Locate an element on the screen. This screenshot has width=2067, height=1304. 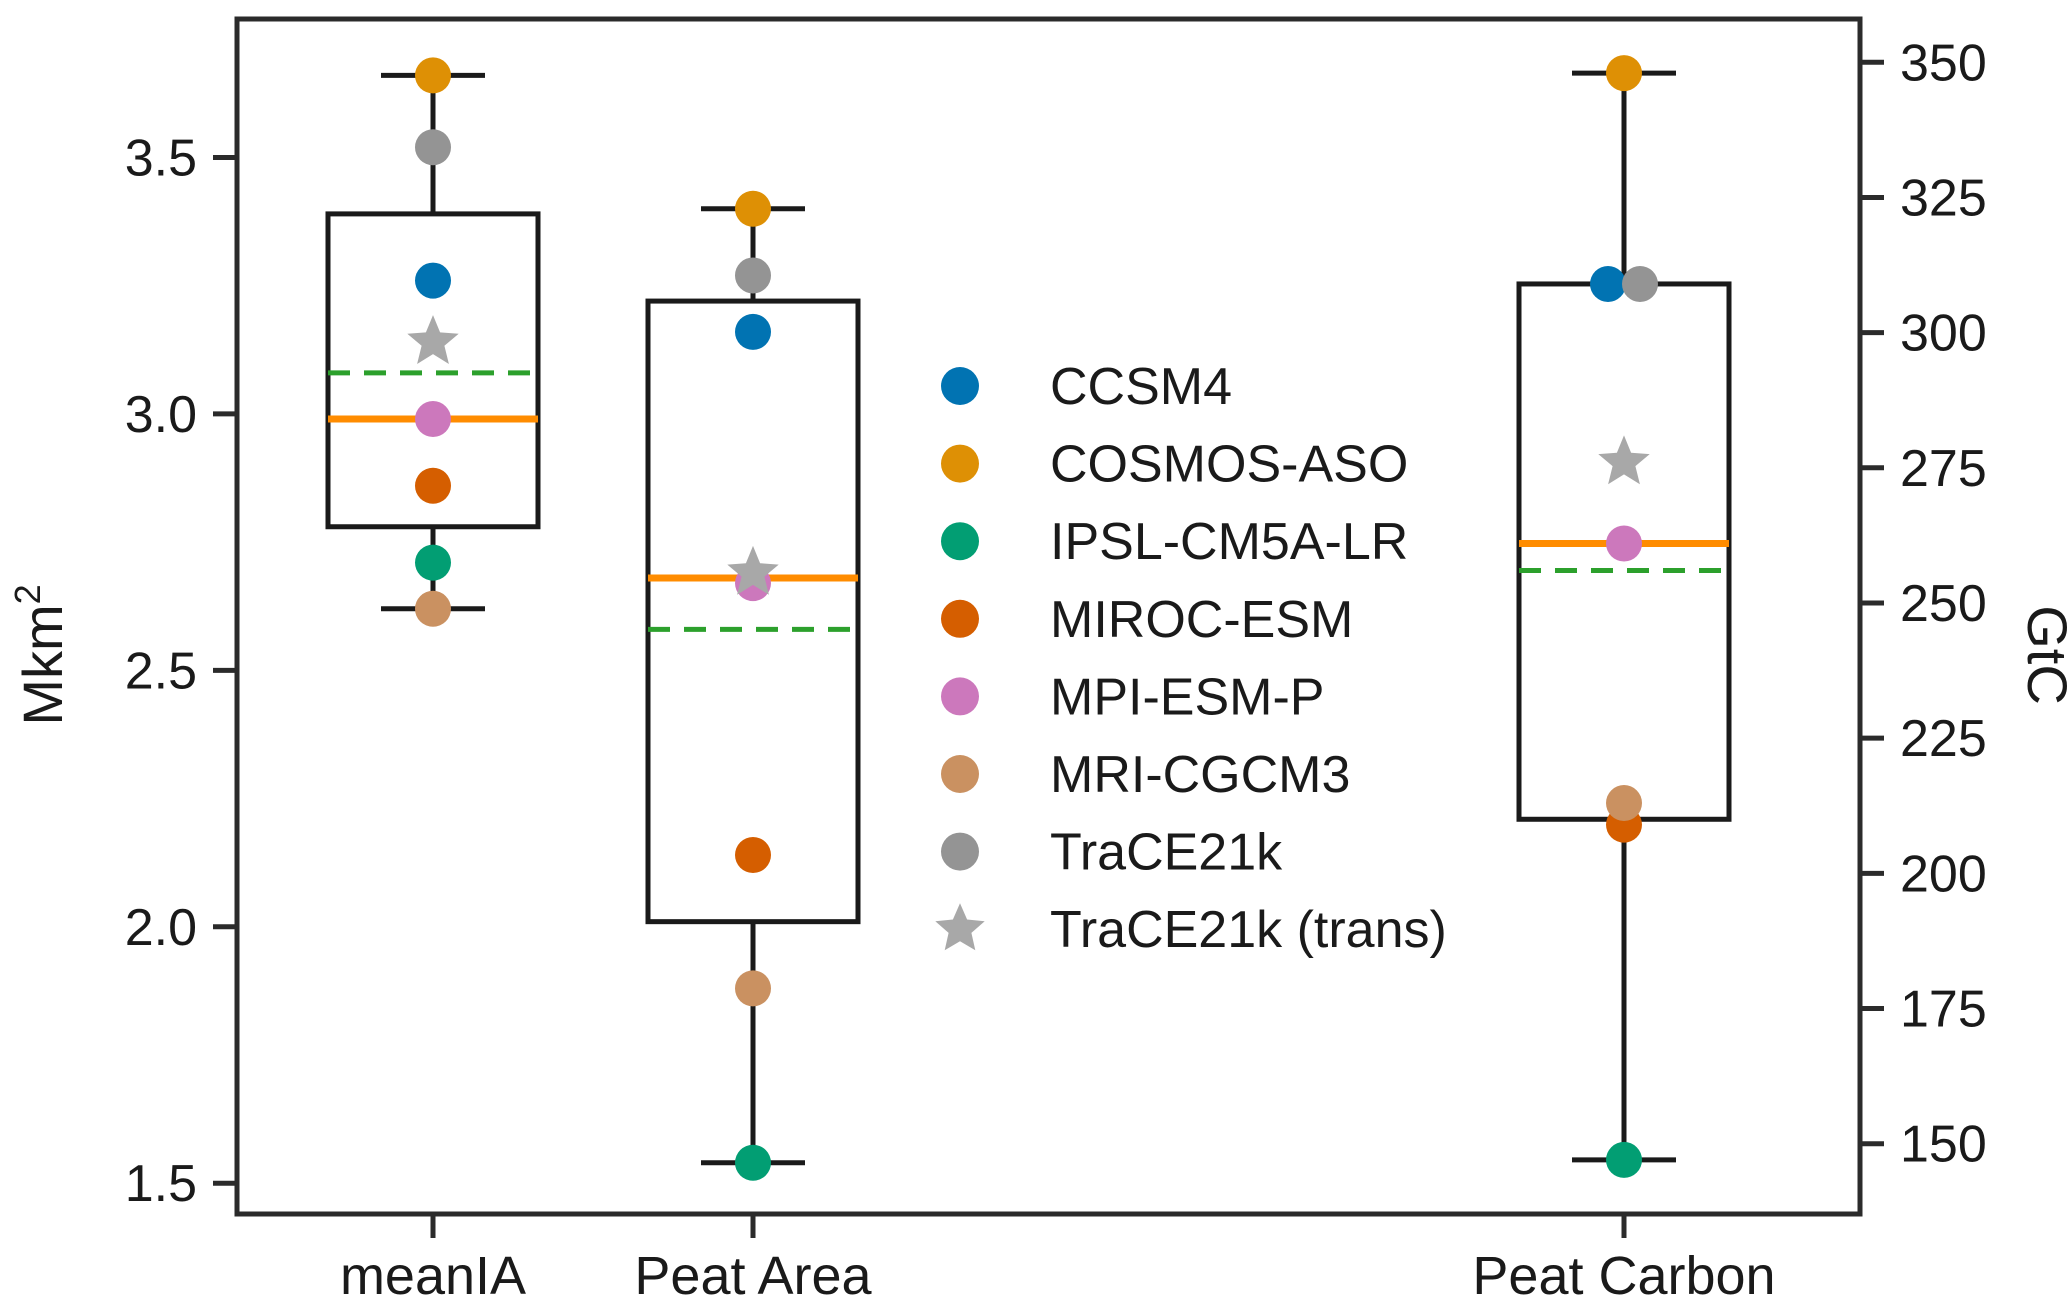
iqr-box is located at coordinates (753, 611).